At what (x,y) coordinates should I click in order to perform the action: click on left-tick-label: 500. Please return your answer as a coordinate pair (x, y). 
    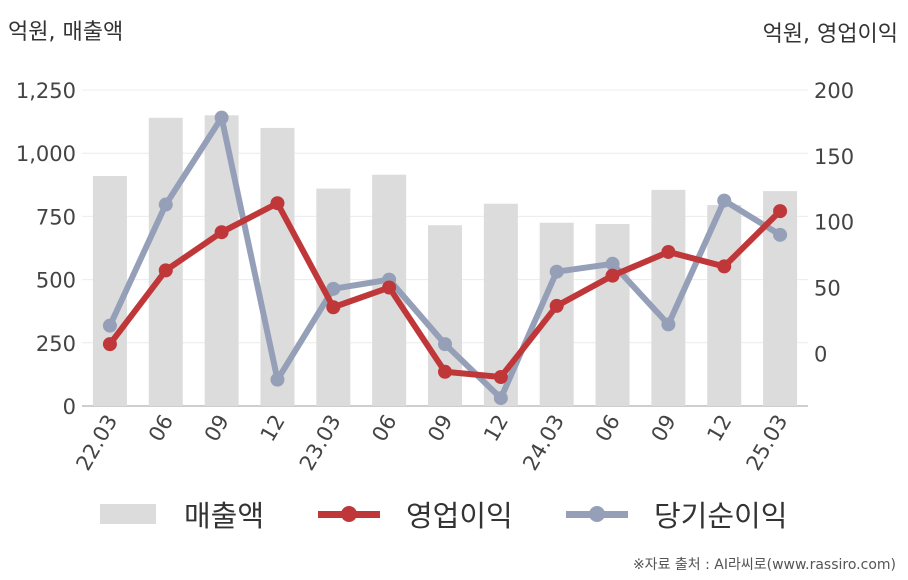
    Looking at the image, I should click on (56, 281).